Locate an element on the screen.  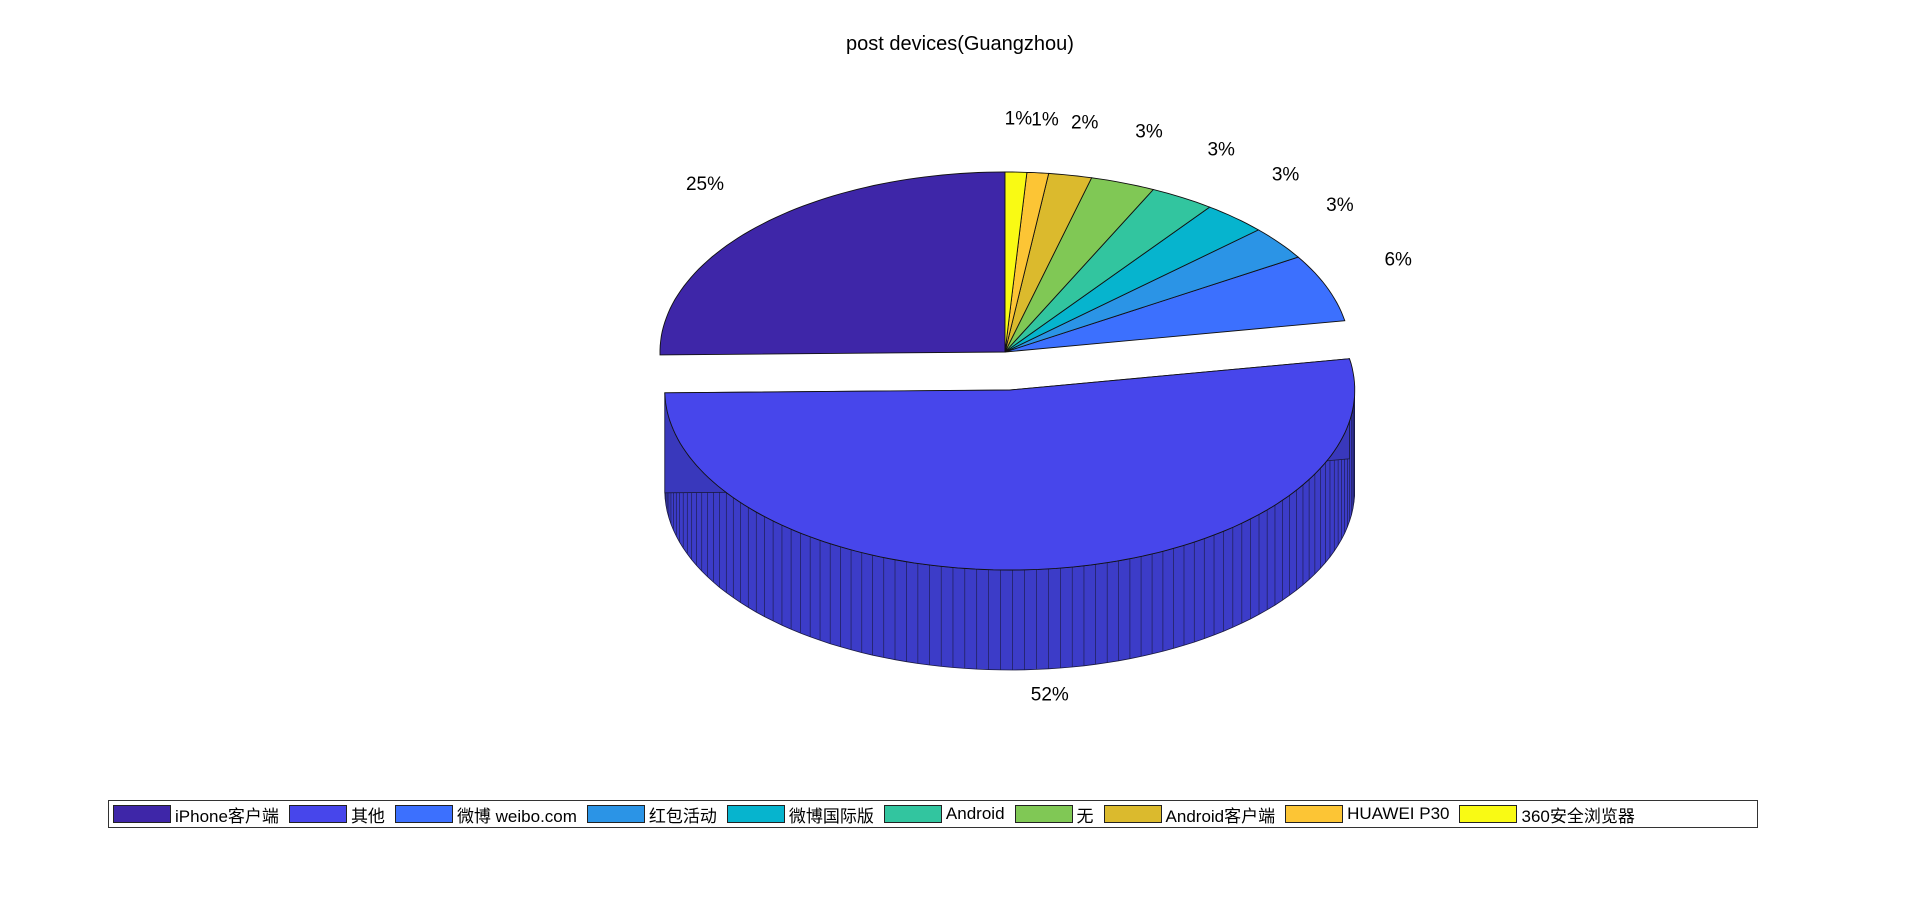
legend-label: 360安全浏览器 is located at coordinates (1578, 816).